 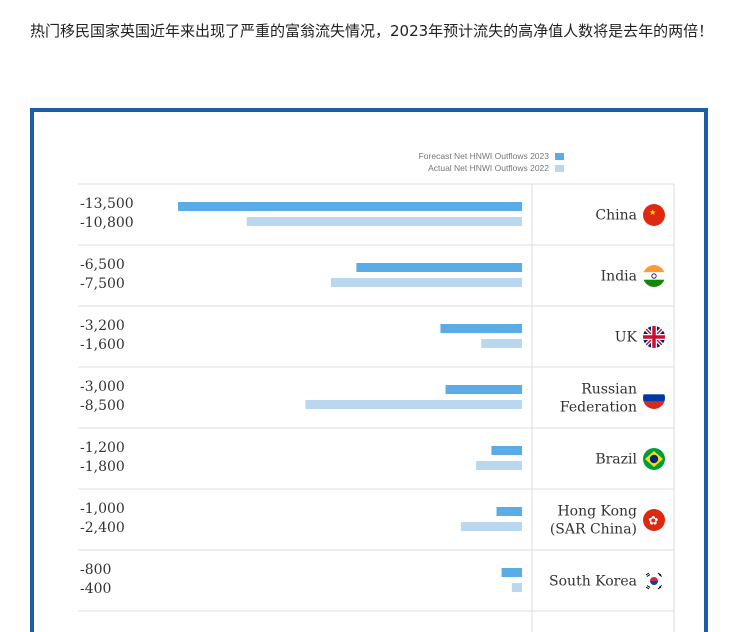 What do you see at coordinates (102, 345) in the screenshot?
I see `value-label-actual-uk: -1,600` at bounding box center [102, 345].